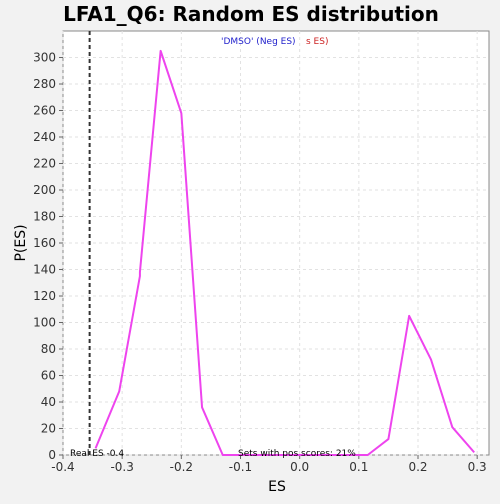 The width and height of the screenshot is (500, 504). I want to click on y-tick-label: 200, so click(44, 190).